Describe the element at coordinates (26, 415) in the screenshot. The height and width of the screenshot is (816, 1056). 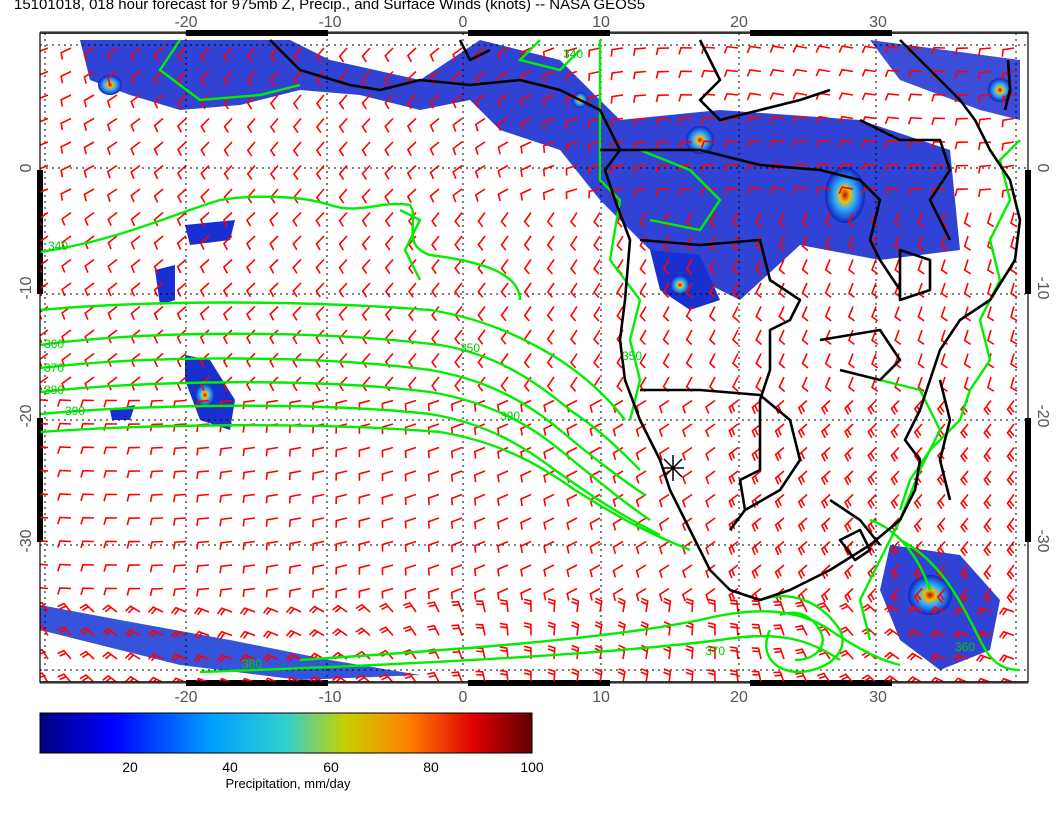
I see `lat-tick-label: -20` at that location.